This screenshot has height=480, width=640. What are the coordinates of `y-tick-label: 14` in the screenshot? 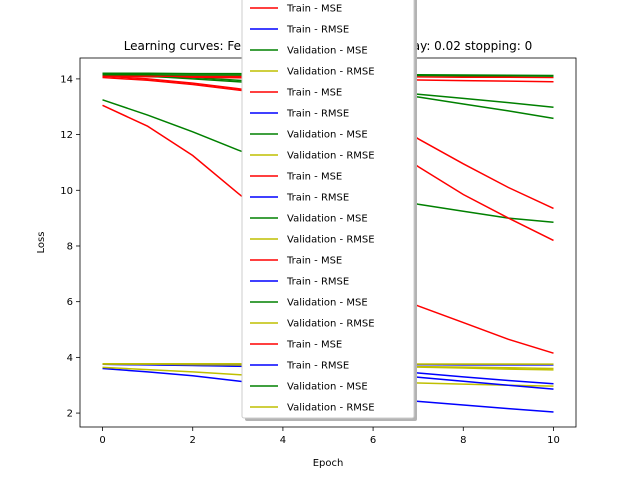 It's located at (66, 79).